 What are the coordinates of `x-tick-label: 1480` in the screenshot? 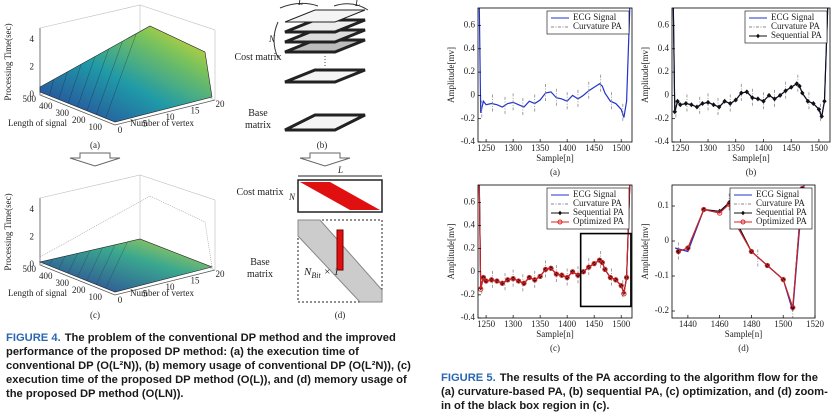 It's located at (751, 324).